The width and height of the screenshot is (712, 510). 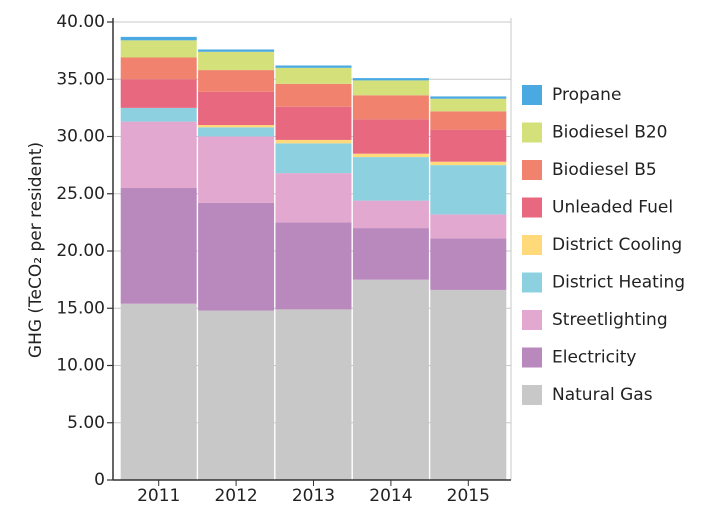 I want to click on x-tick-label: 2015, so click(x=468, y=496).